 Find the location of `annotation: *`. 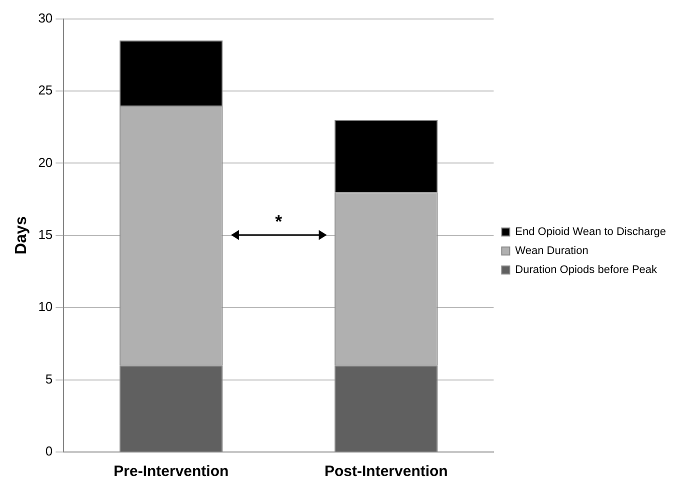

annotation: * is located at coordinates (278, 221).